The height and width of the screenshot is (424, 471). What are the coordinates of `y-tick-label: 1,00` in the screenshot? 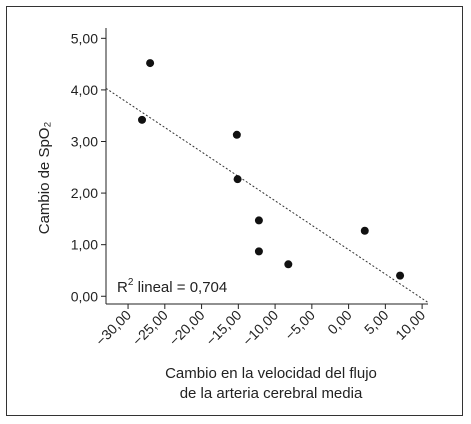 It's located at (84, 245).